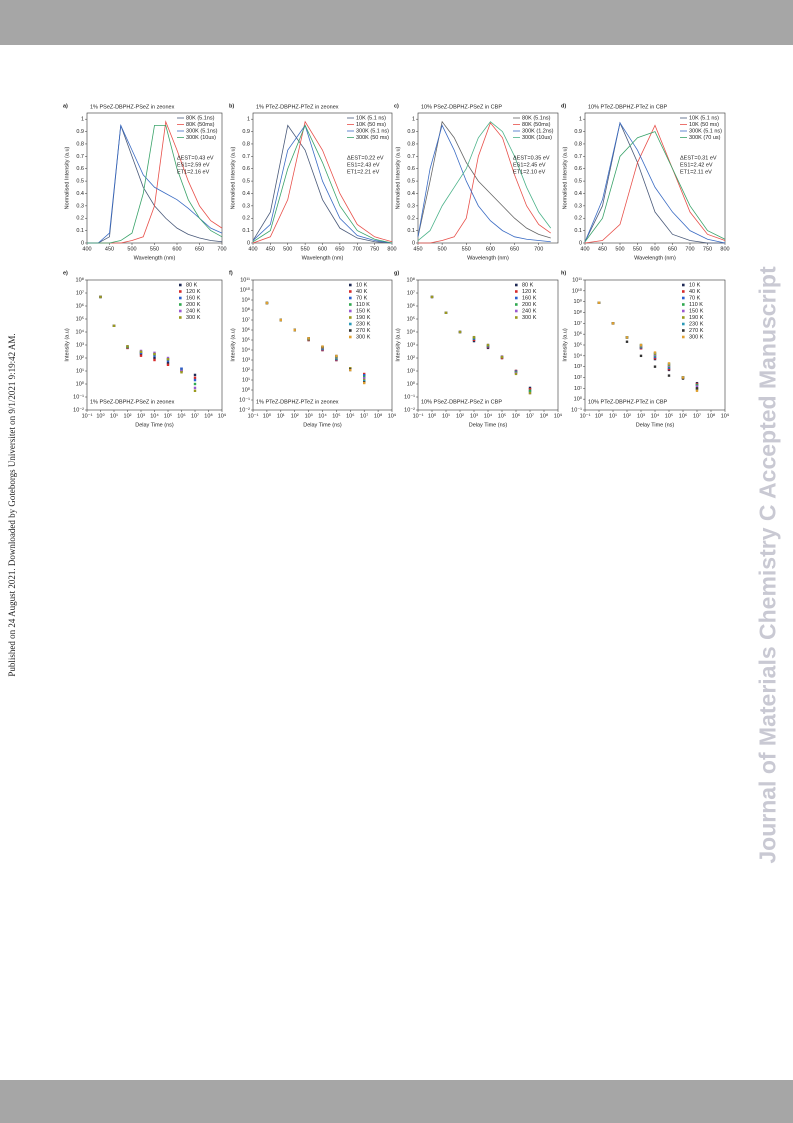  Describe the element at coordinates (578, 157) in the screenshot. I see `y-tick-label: 0.7` at that location.